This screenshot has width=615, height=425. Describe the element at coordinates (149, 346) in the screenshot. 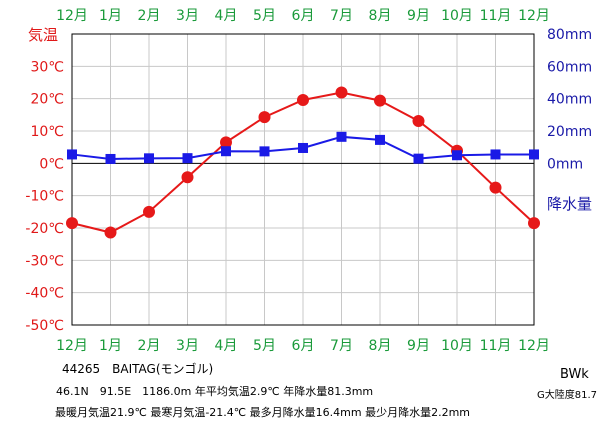

I see `month-label-bottom: 2月` at that location.